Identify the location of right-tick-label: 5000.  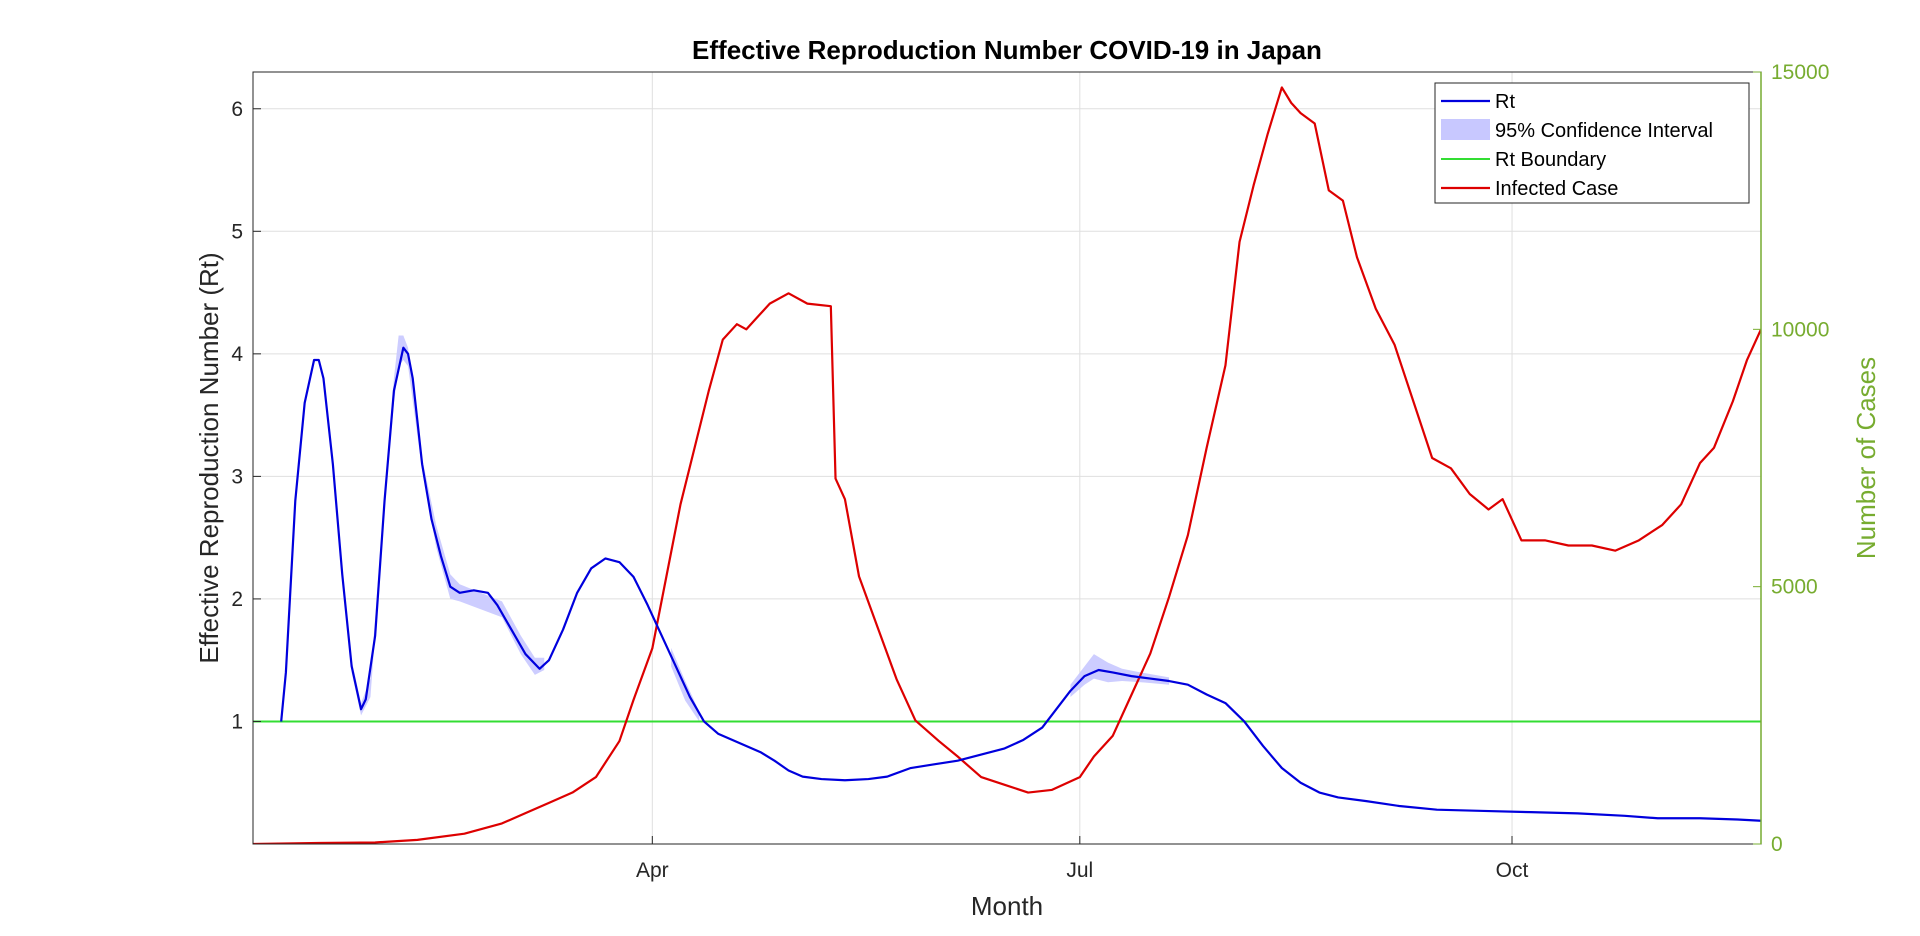
(1794, 587).